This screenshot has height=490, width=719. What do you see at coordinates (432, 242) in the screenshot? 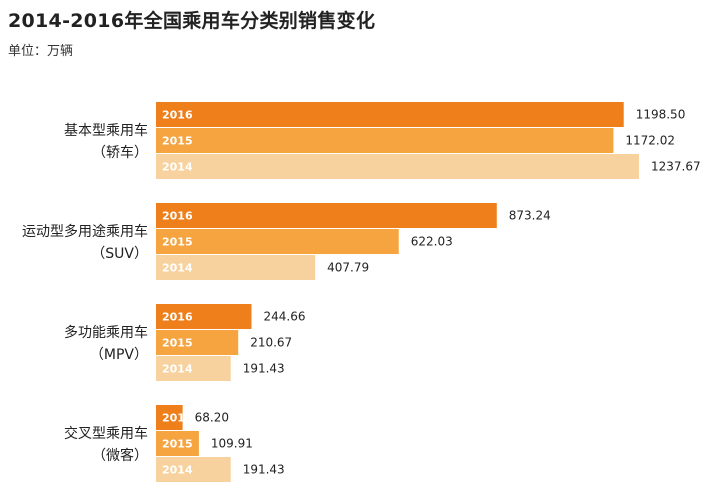
I see `value-label: 622.03` at bounding box center [432, 242].